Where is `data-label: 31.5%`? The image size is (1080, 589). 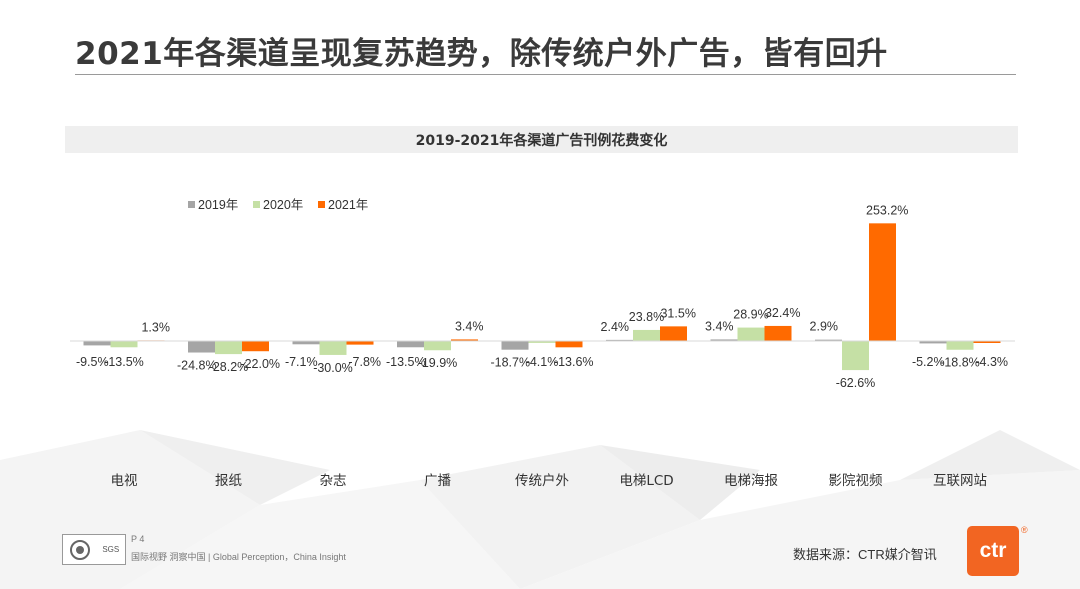 data-label: 31.5% is located at coordinates (677, 313).